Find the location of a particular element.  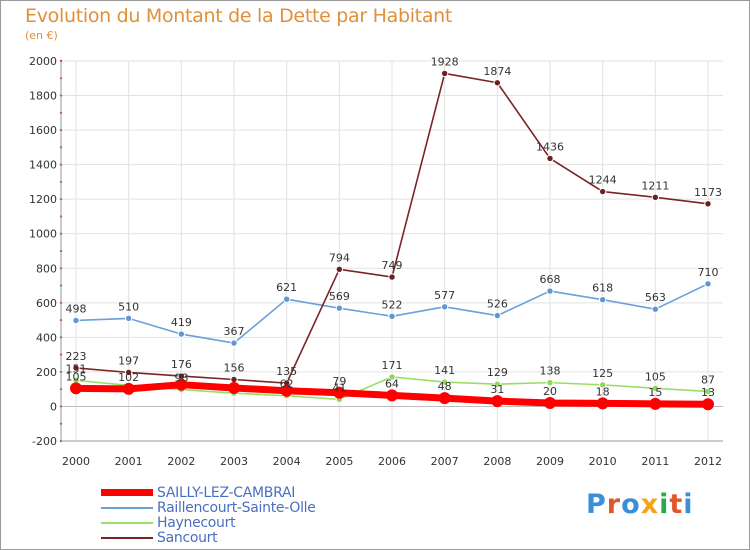

data-label: 105 is located at coordinates (655, 376).